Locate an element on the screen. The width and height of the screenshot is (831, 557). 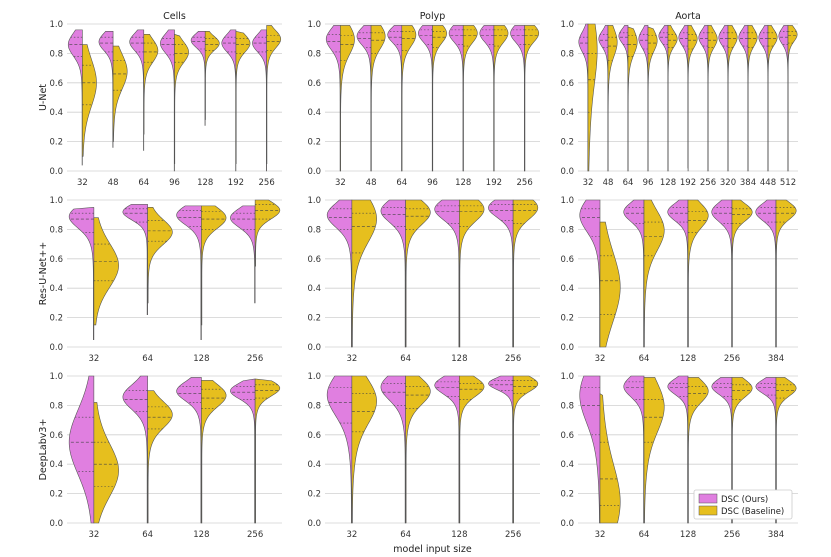
row-label: U-Net is located at coordinates (43, 97).